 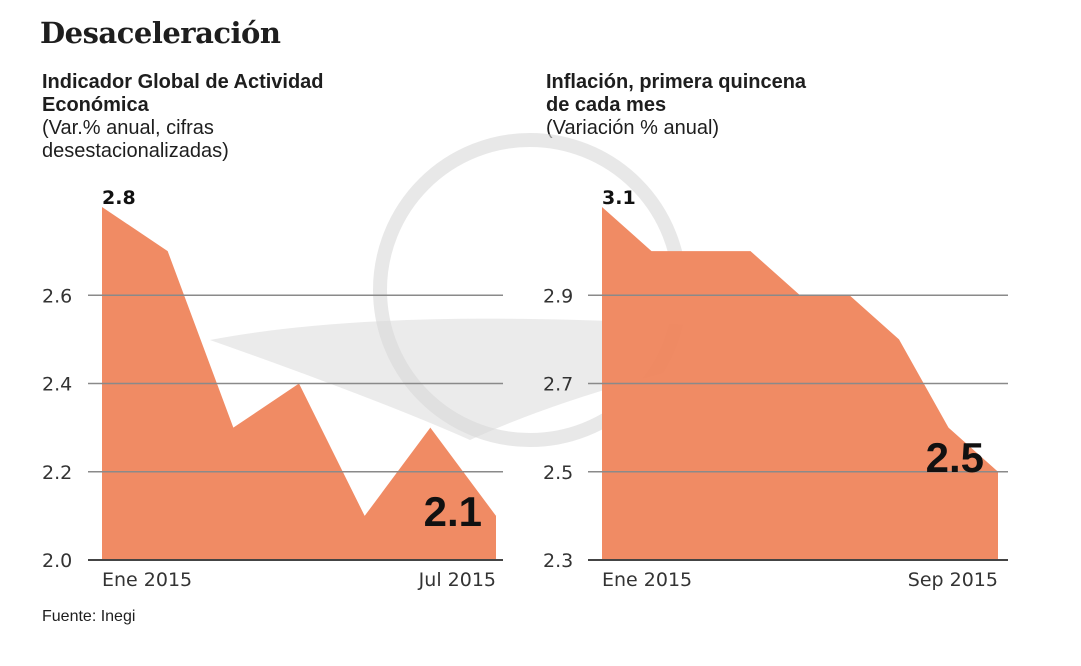 I want to click on chart-1-subtitle-line: desestacionalizadas), so click(x=135, y=151).